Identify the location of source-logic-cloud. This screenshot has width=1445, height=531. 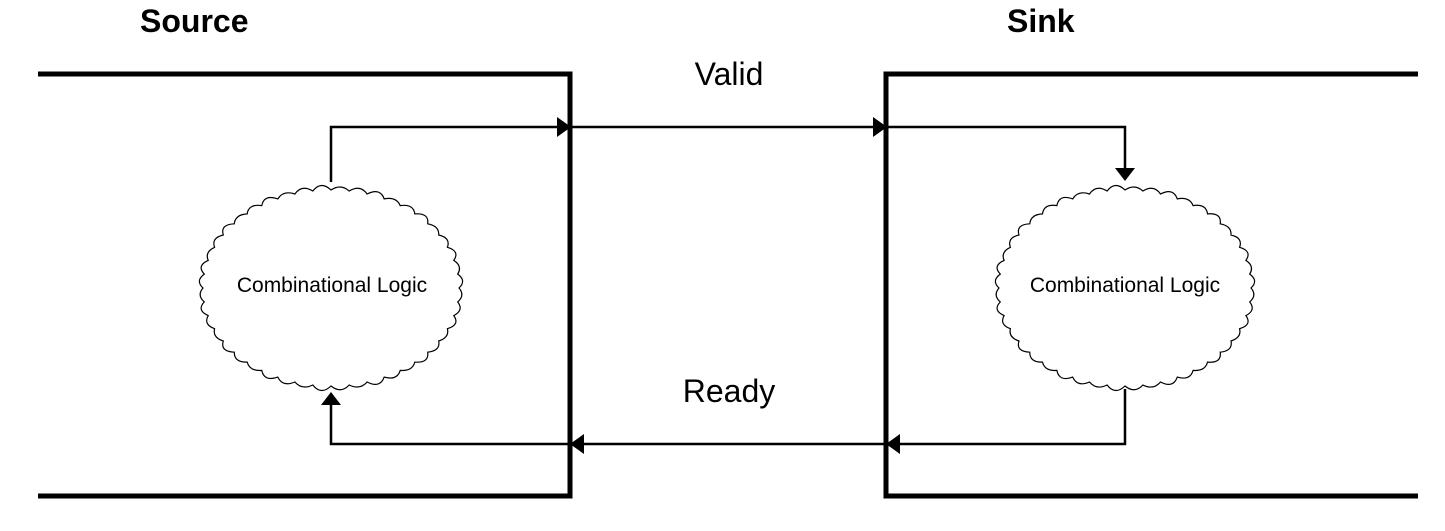
(331, 288).